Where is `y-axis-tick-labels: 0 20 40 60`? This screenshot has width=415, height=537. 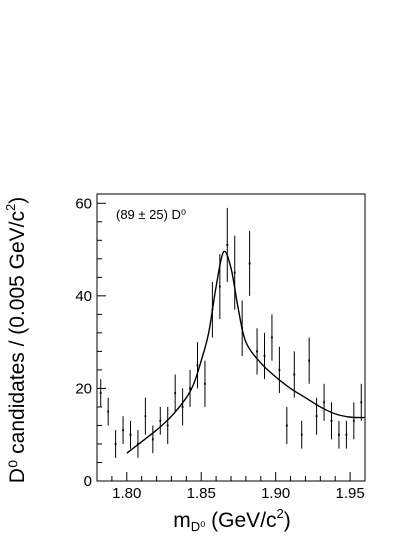
y-axis-tick-labels: 0 20 40 60 is located at coordinates (83, 342).